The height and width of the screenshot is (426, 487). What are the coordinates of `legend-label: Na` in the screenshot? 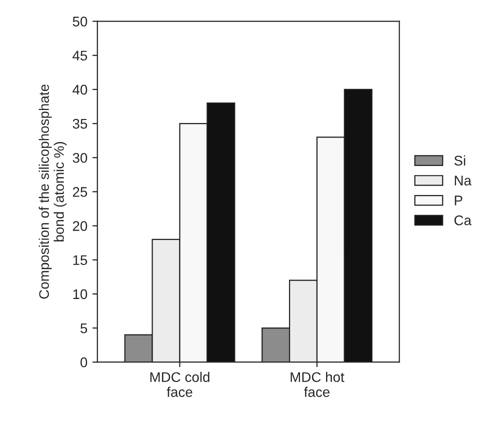 It's located at (463, 181).